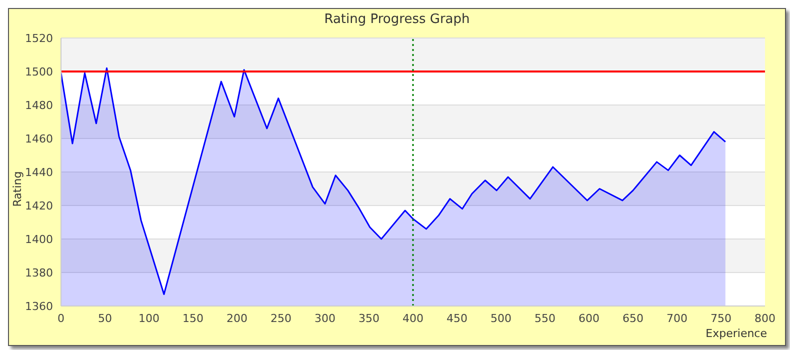  I want to click on x-tick-label: 700, so click(677, 318).